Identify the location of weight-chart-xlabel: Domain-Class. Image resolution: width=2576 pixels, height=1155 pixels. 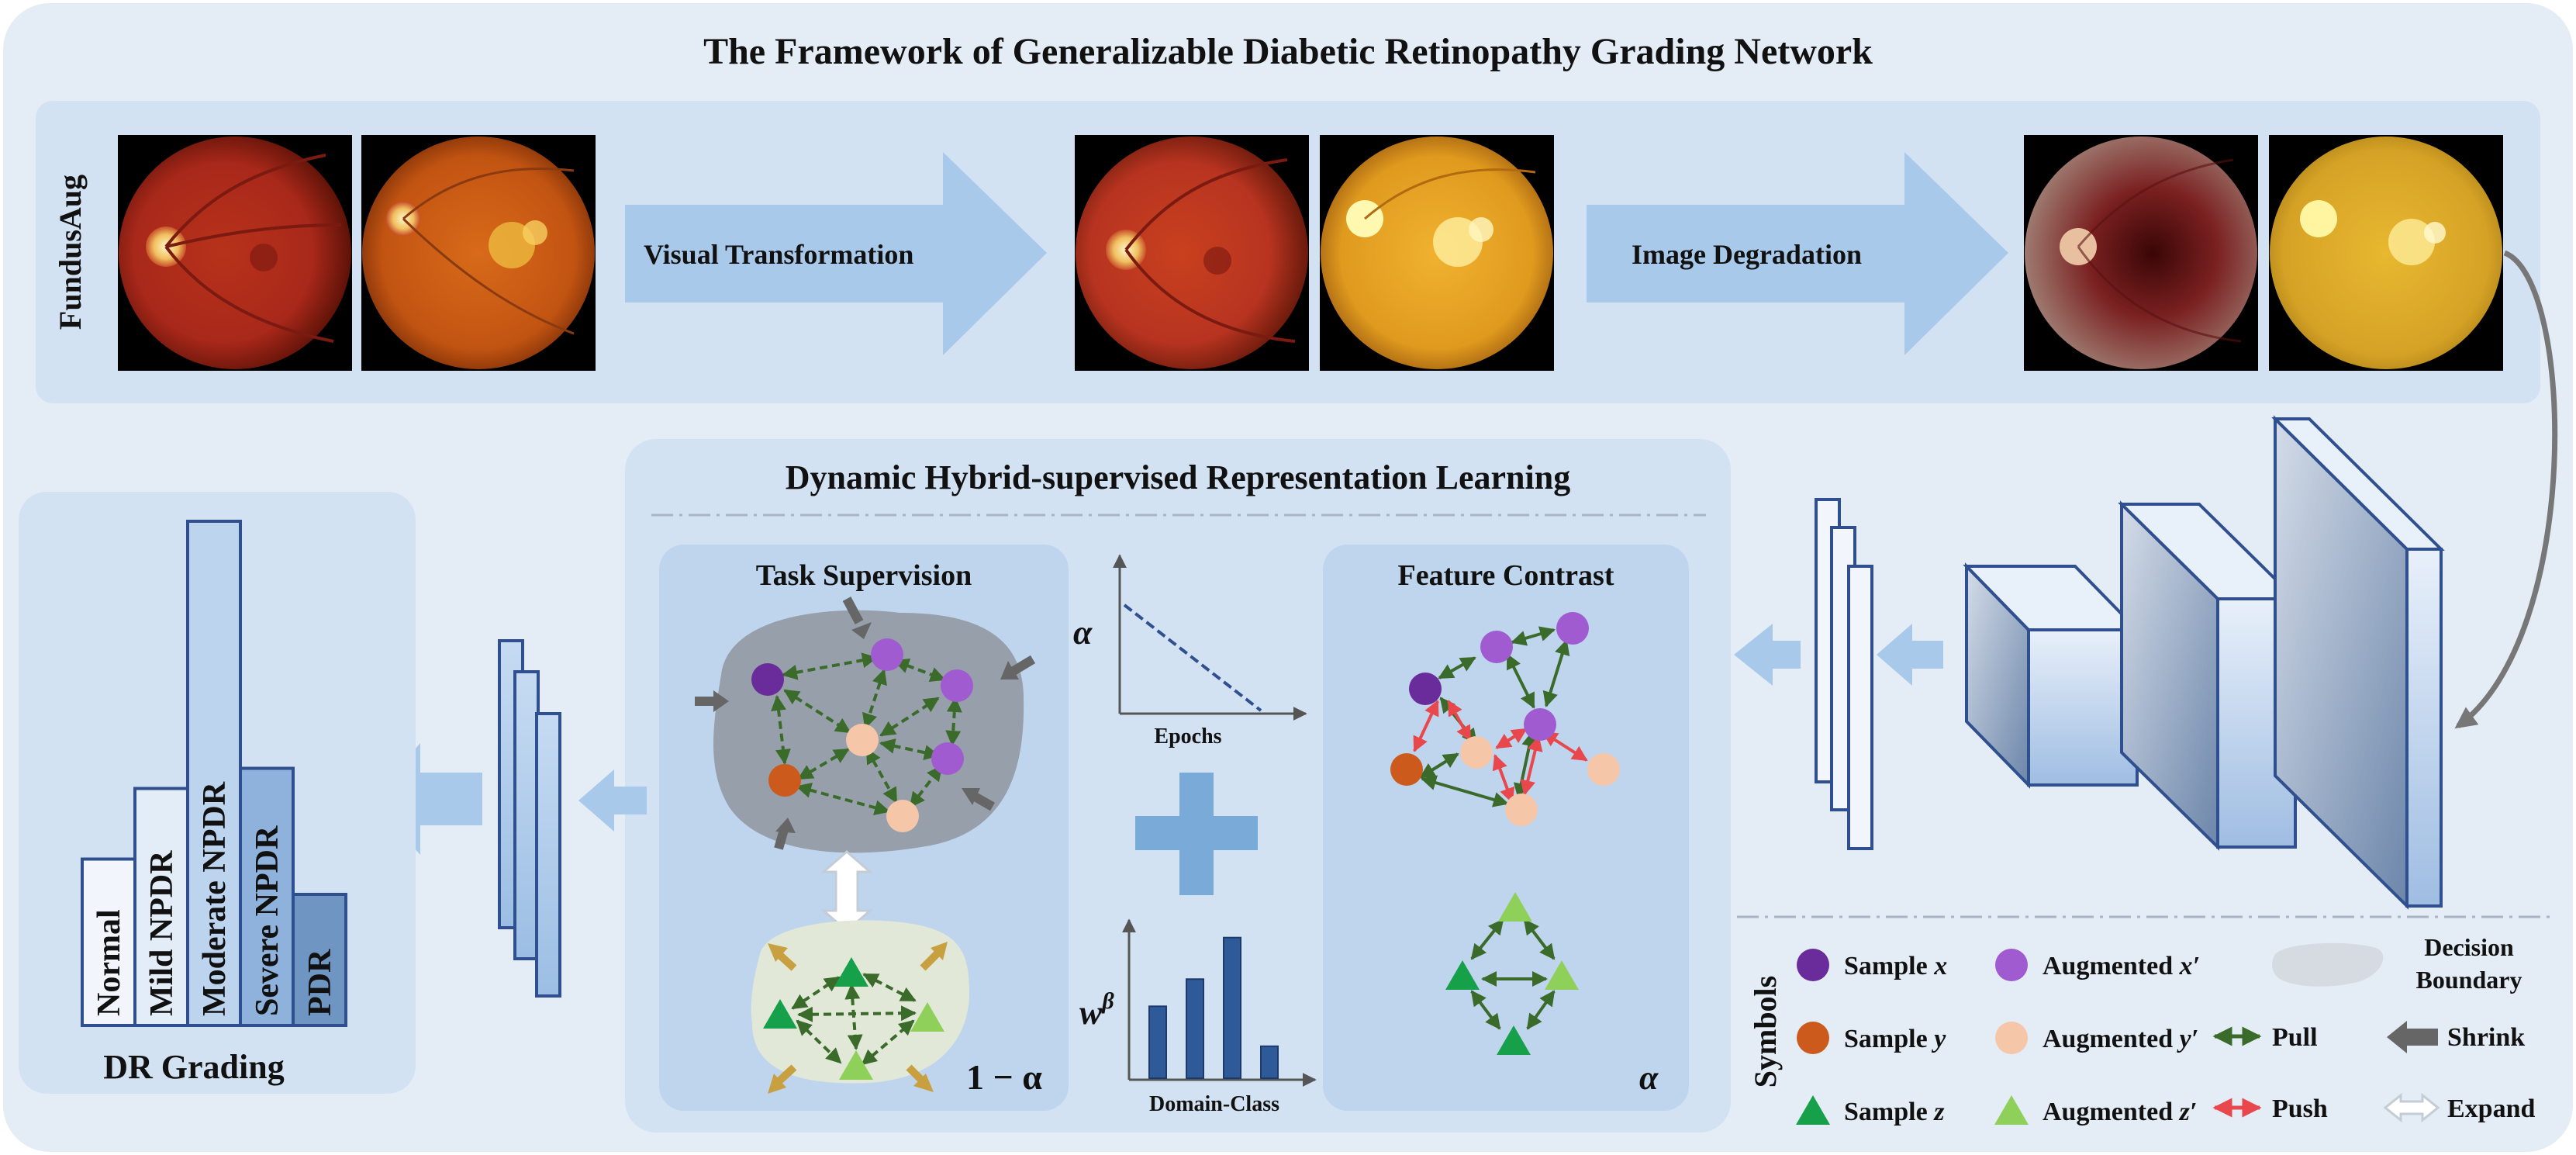
(1214, 1104).